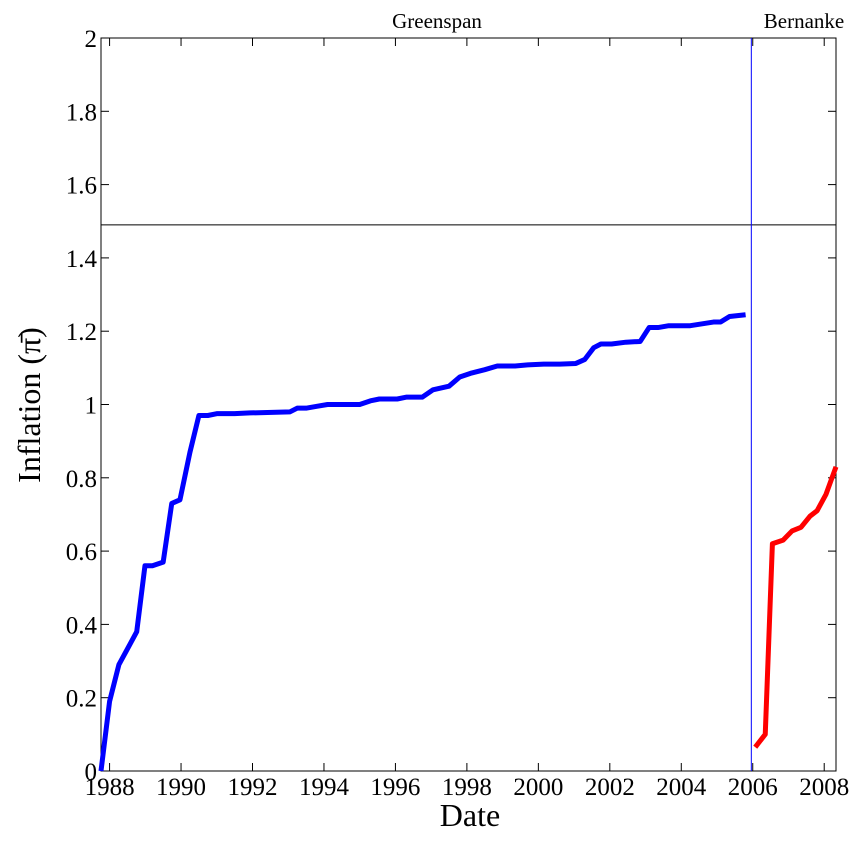 The image size is (864, 841). What do you see at coordinates (81, 186) in the screenshot?
I see `y-tick-label: 1.6` at bounding box center [81, 186].